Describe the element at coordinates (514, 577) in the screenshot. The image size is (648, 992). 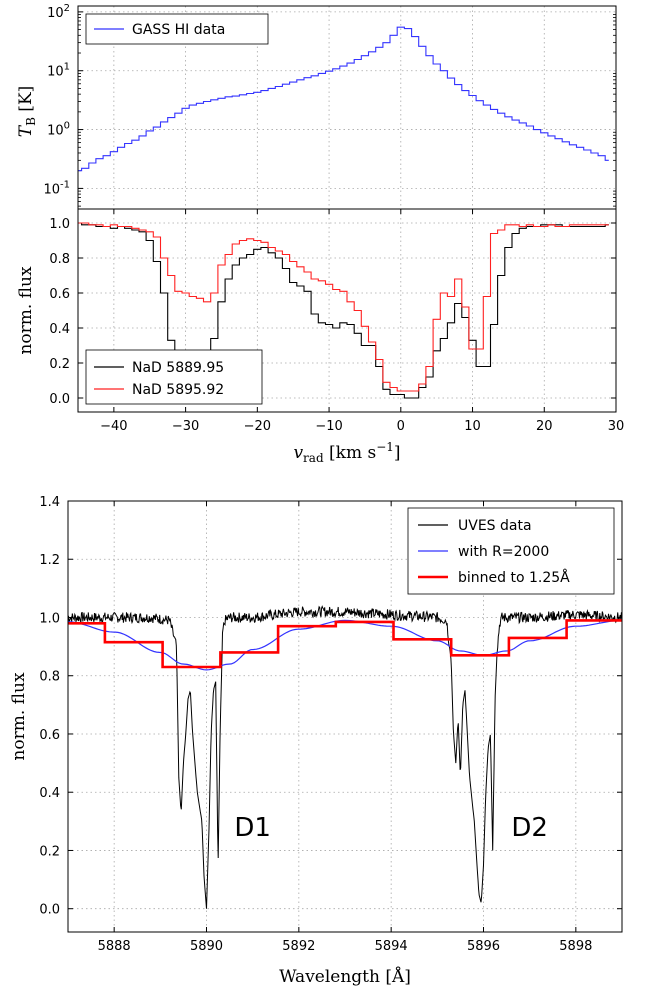
I see `legend-label: binned to 1.25Å` at that location.